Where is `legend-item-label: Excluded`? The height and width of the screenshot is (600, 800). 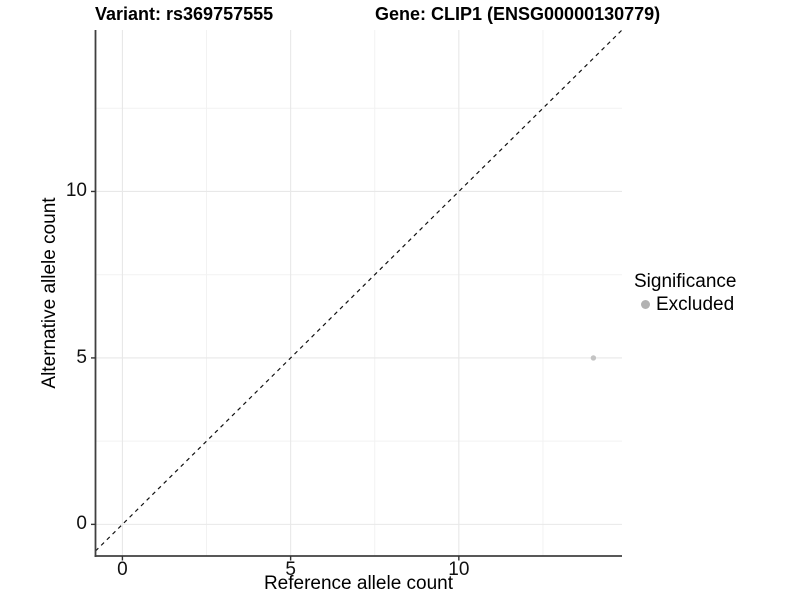
legend-item-label: Excluded is located at coordinates (695, 304).